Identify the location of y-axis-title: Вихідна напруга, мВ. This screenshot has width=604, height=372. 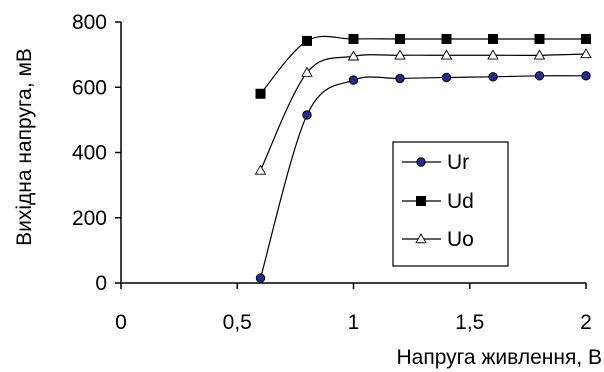
(24, 147).